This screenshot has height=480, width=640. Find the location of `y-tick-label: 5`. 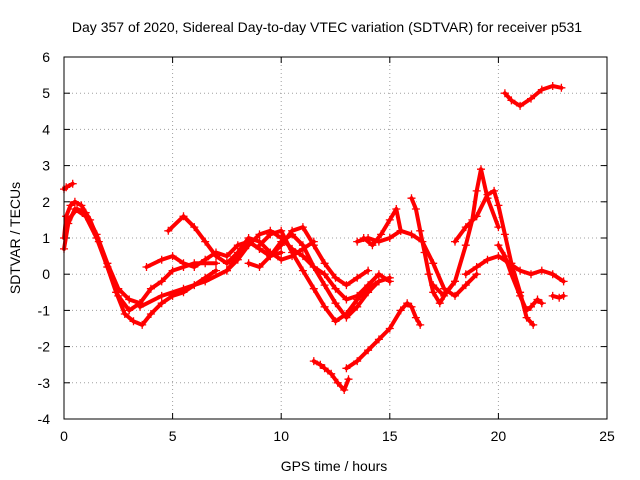

y-tick-label: 5 is located at coordinates (46, 93).